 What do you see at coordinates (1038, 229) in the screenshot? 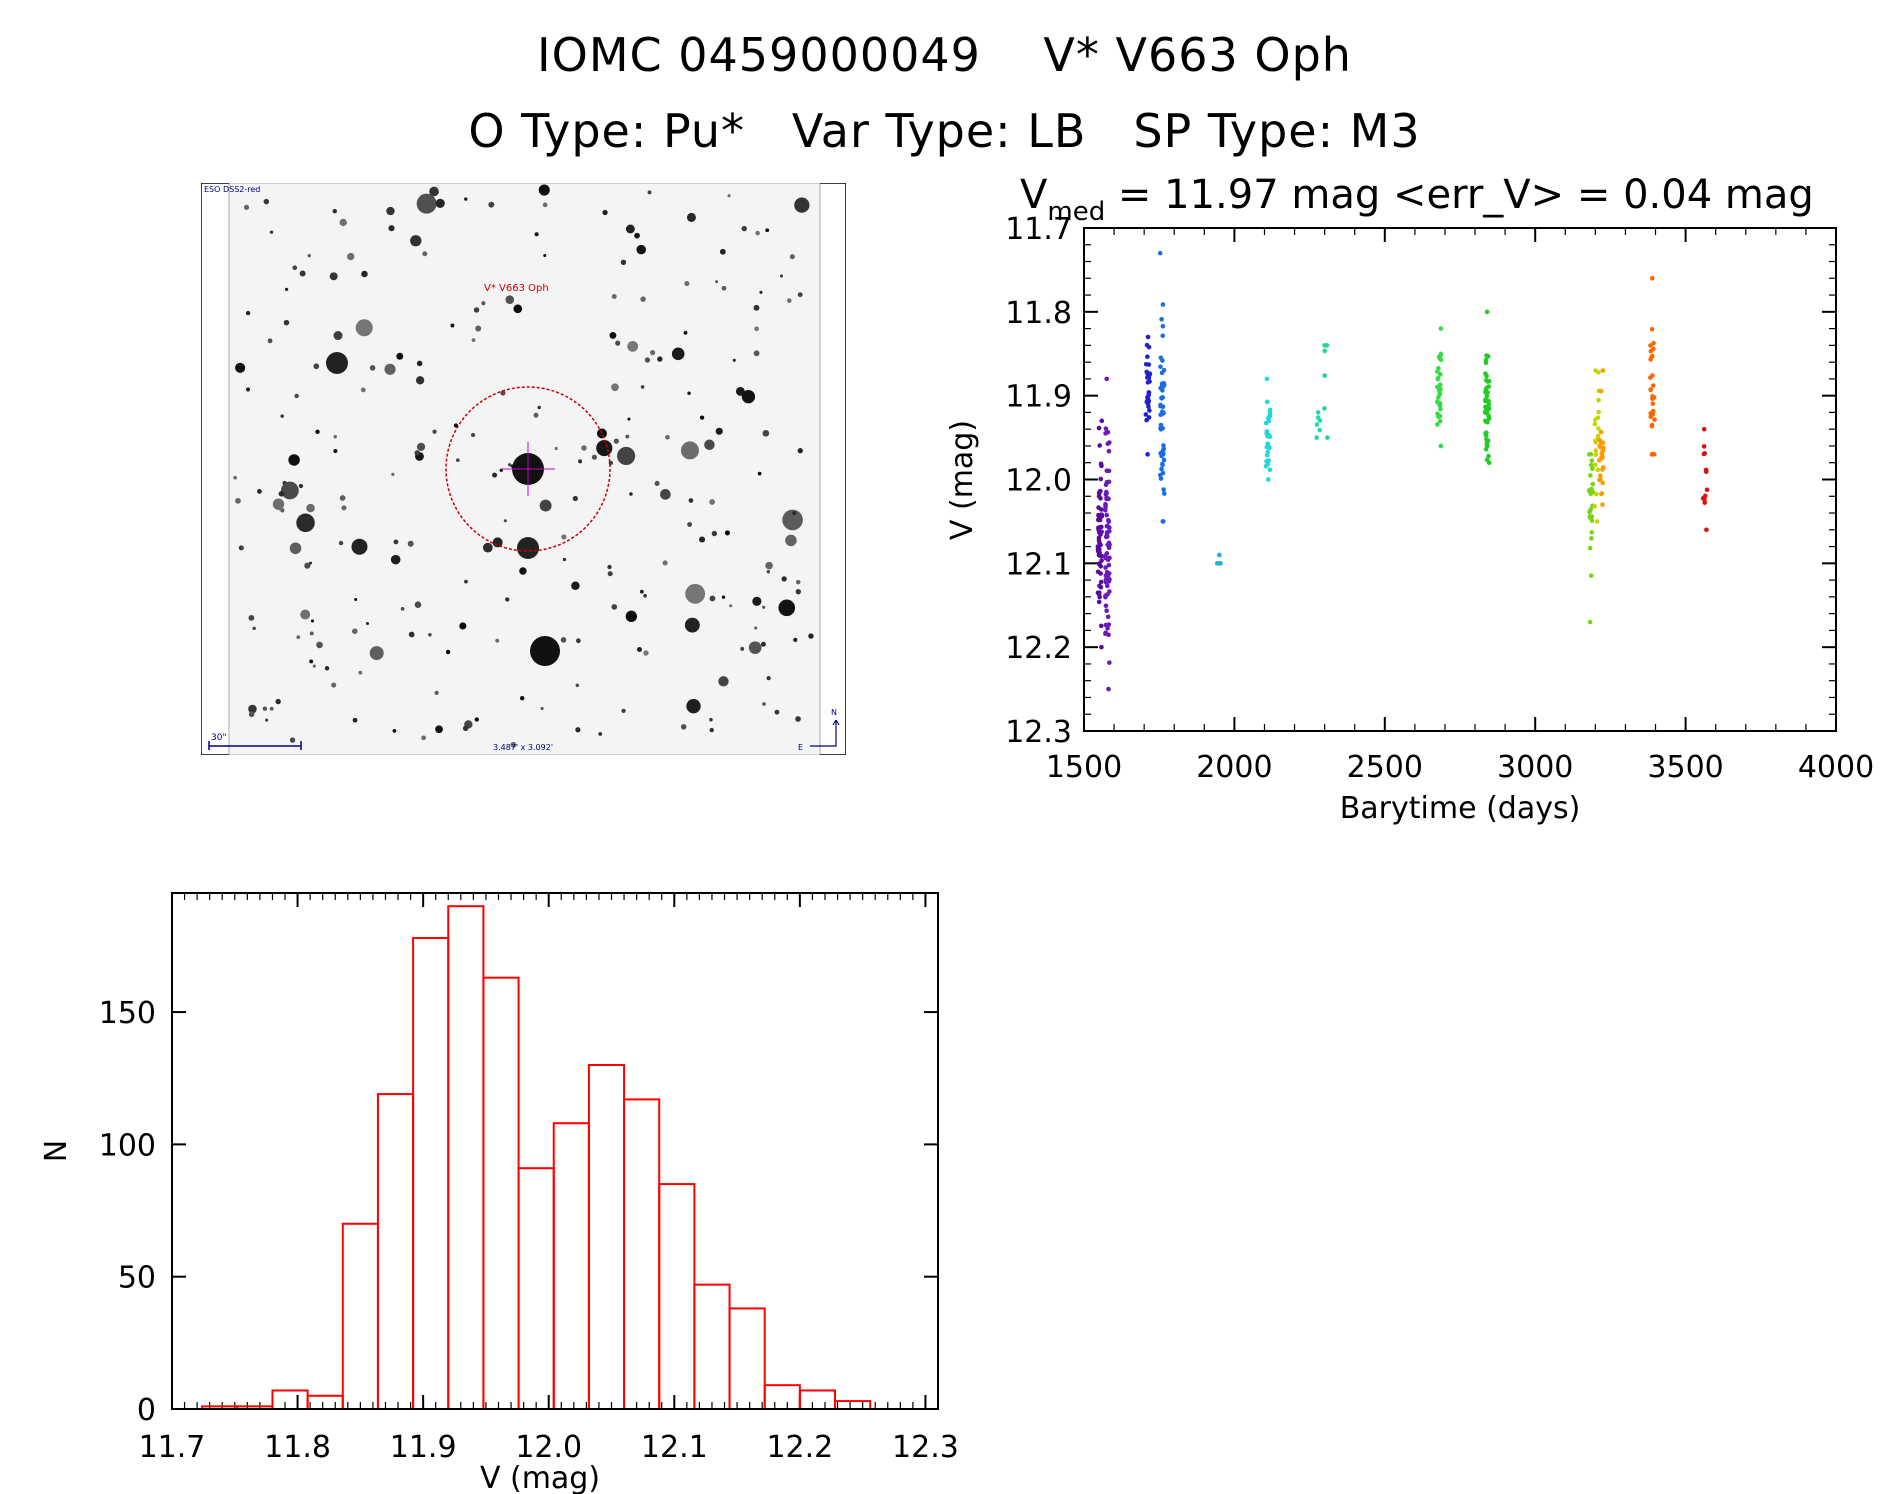
I see `lc-y-tick-label: 11.7` at bounding box center [1038, 229].